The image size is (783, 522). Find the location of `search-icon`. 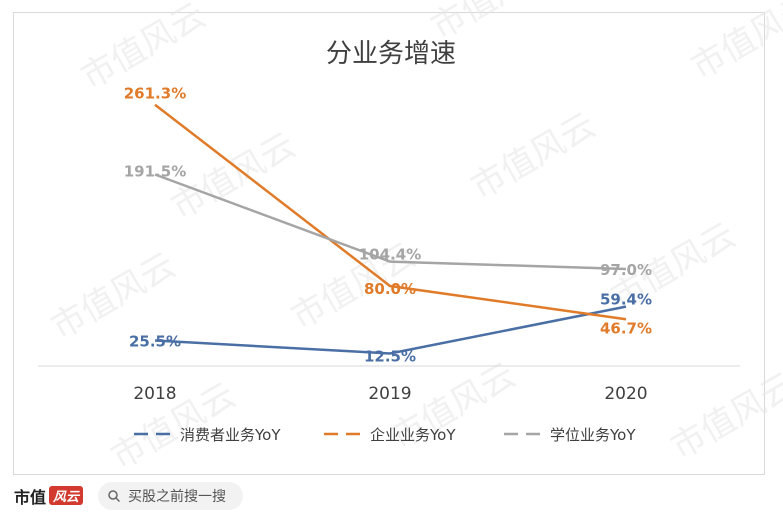

search-icon is located at coordinates (114, 496).